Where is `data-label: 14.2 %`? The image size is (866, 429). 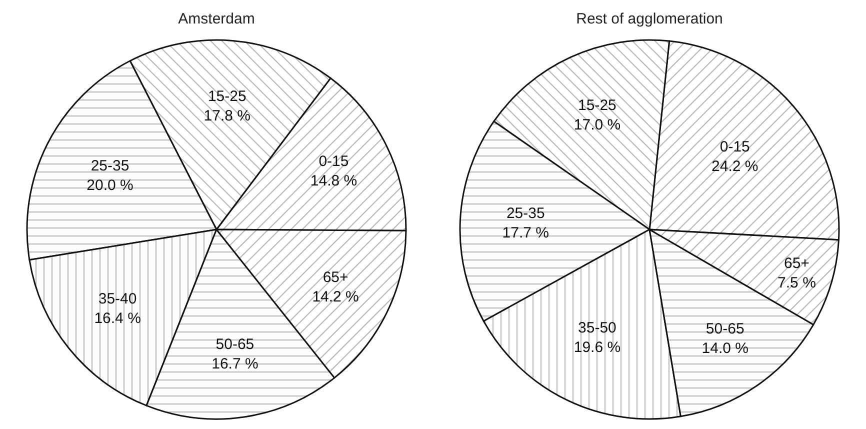
data-label: 14.2 % is located at coordinates (335, 297).